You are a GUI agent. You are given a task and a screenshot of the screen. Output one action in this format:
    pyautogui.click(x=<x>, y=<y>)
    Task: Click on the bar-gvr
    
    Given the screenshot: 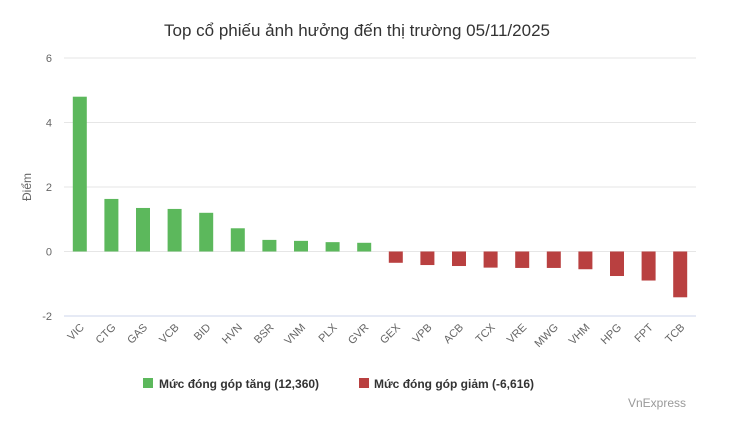 What is the action you would take?
    pyautogui.click(x=364, y=247)
    